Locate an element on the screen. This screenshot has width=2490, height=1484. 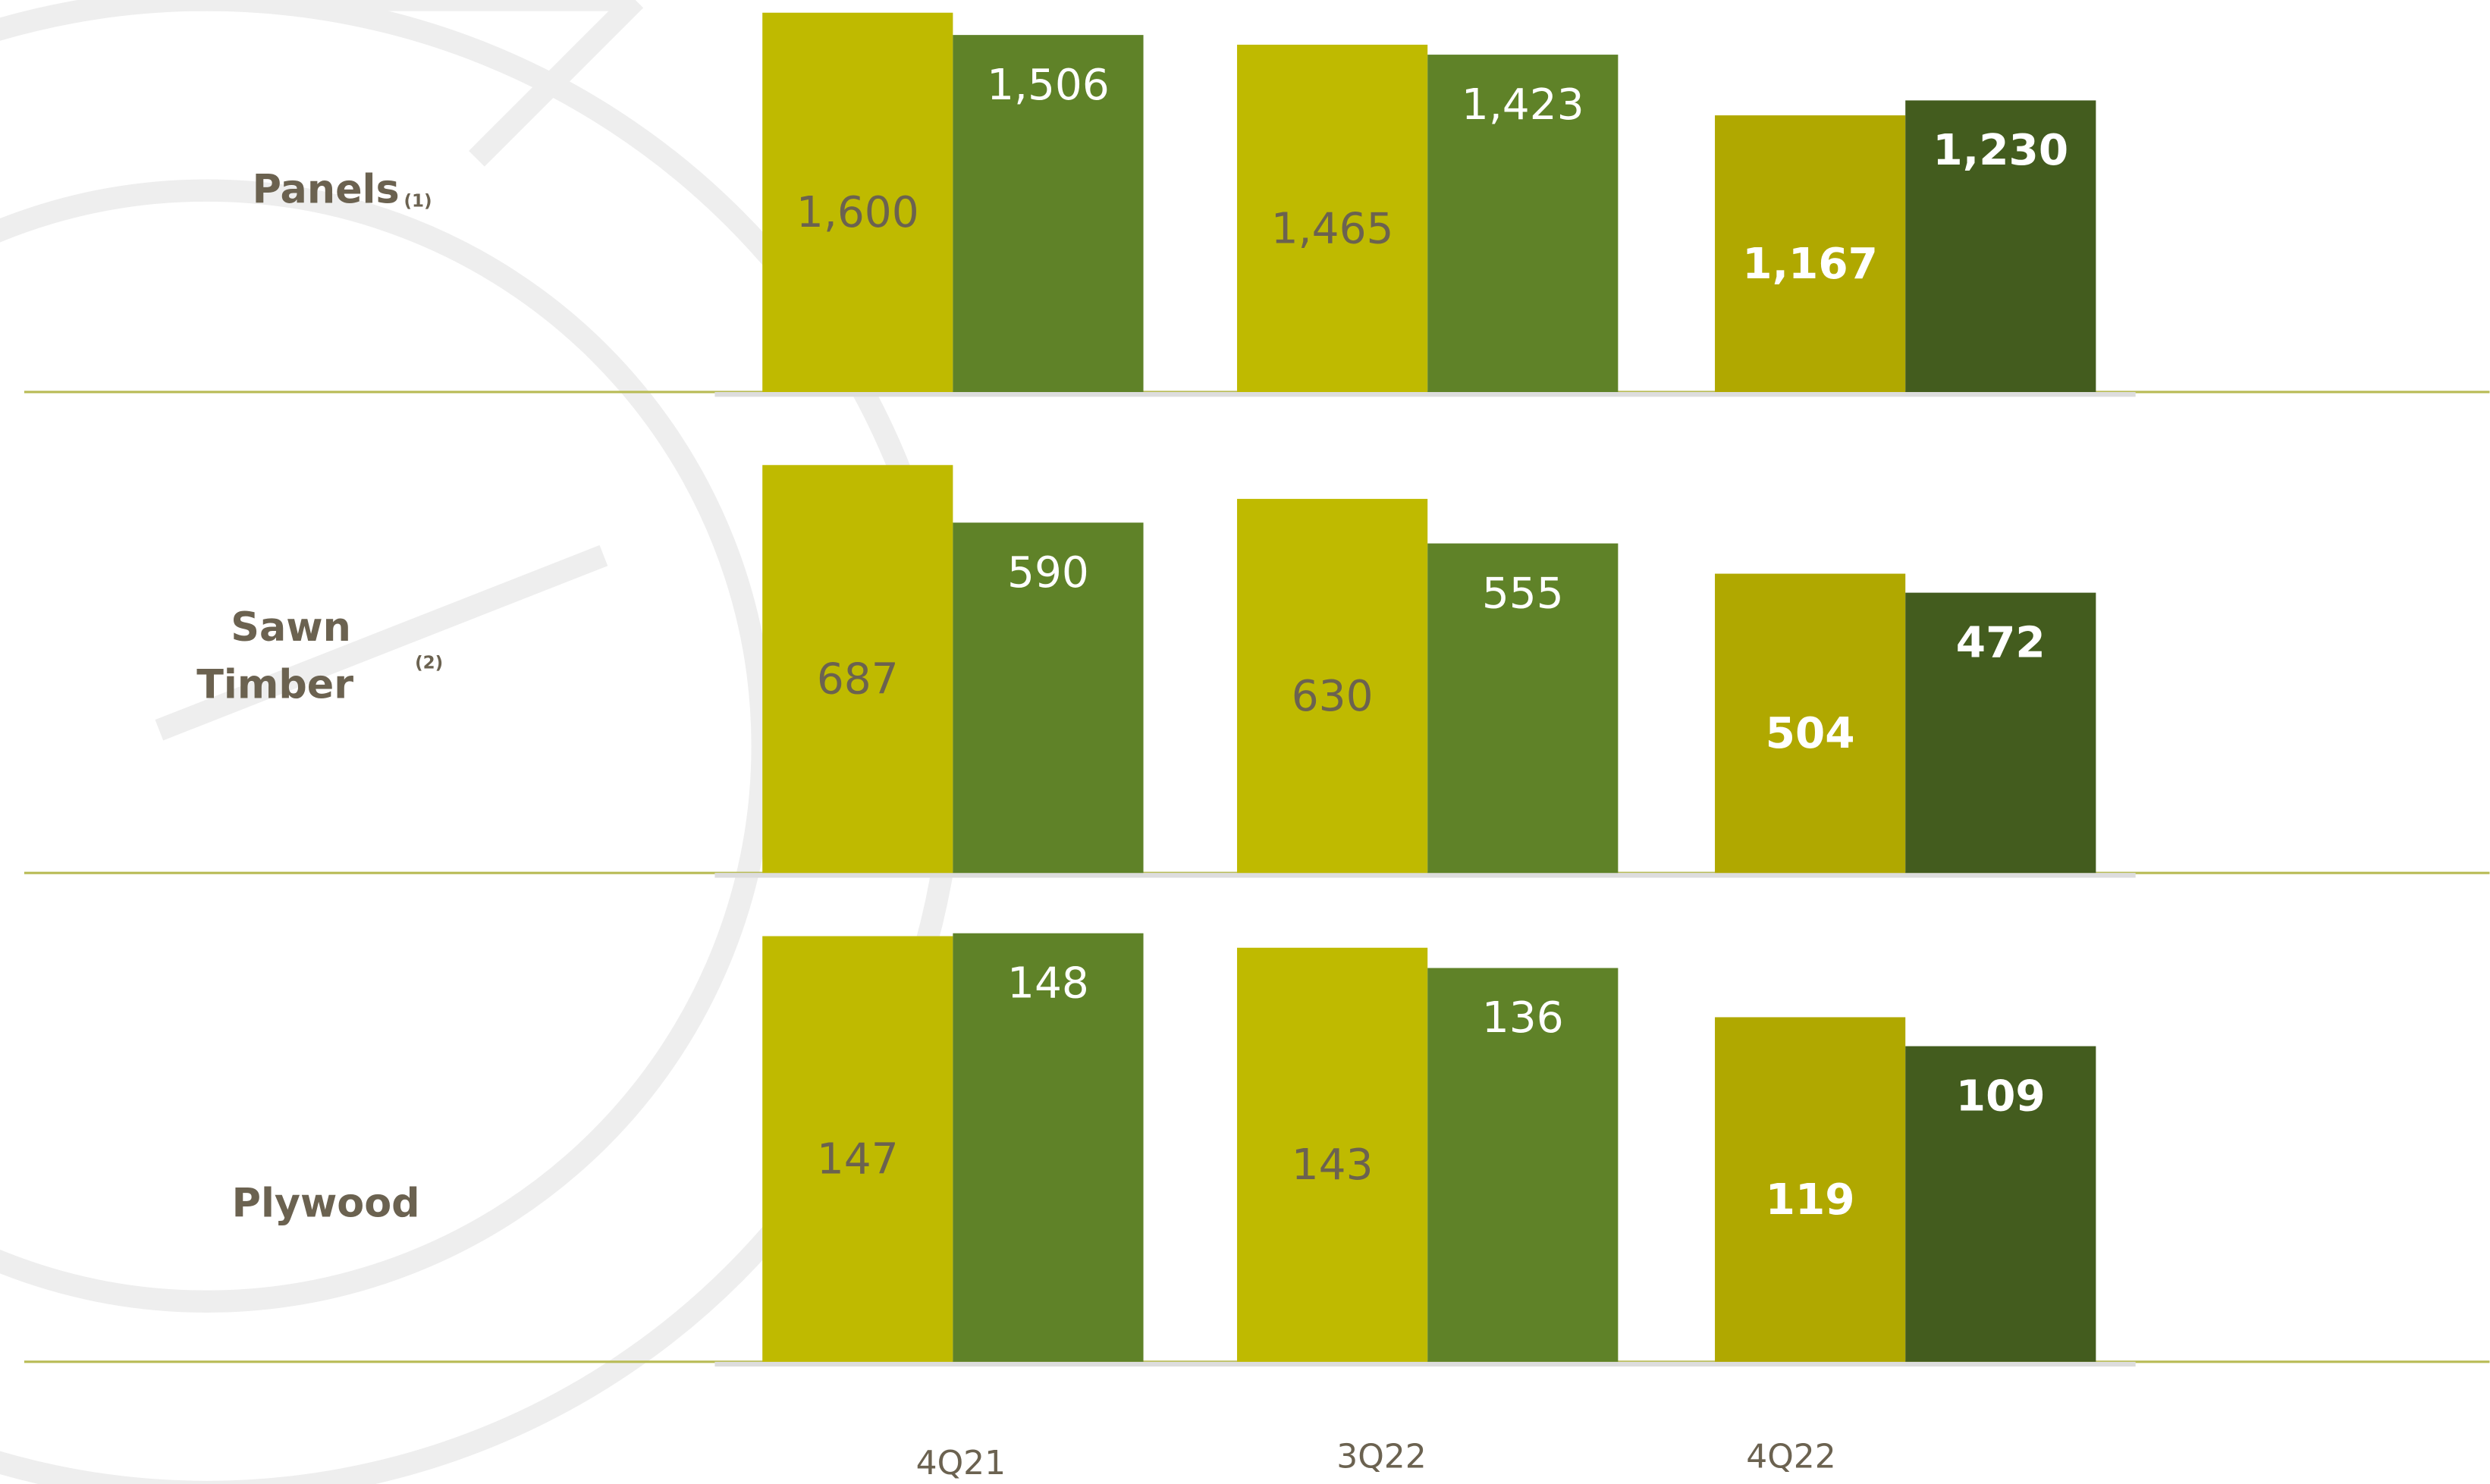
value-label: 1,230 is located at coordinates (2000, 150).